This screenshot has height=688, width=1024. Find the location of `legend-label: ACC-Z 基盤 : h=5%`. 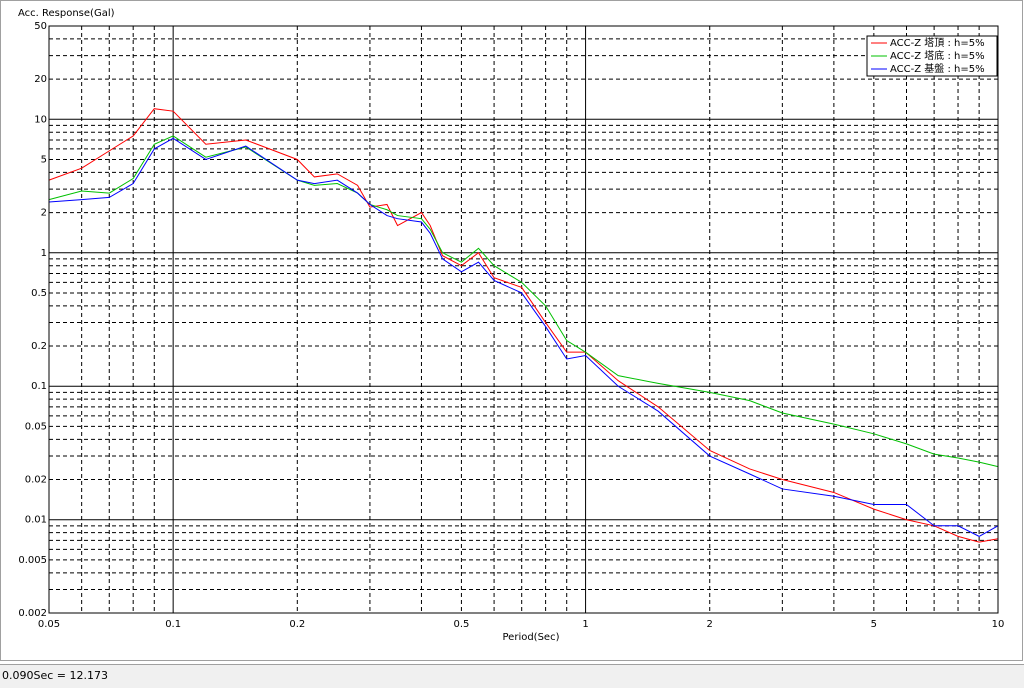

legend-label: ACC-Z 基盤 : h=5% is located at coordinates (937, 68).